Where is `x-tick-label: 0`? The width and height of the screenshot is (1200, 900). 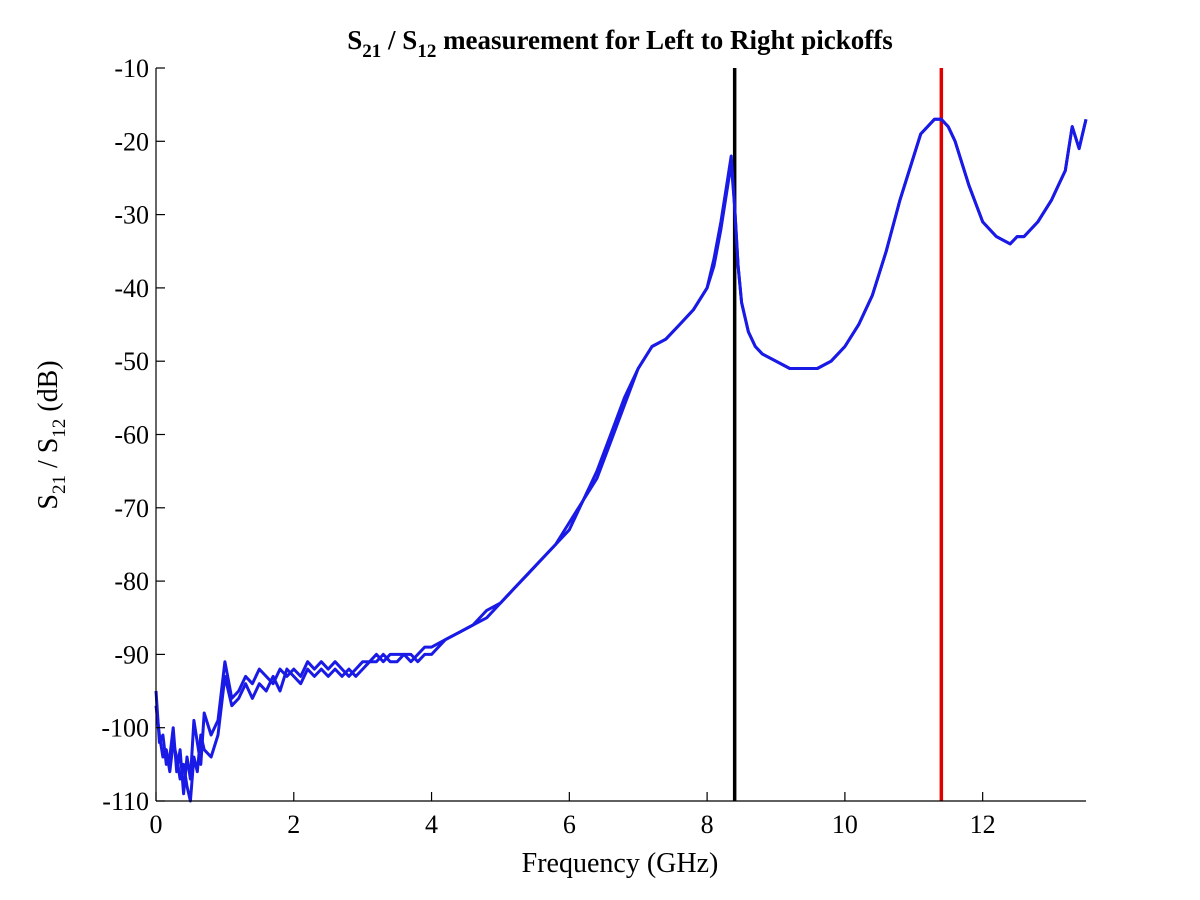 x-tick-label: 0 is located at coordinates (156, 824).